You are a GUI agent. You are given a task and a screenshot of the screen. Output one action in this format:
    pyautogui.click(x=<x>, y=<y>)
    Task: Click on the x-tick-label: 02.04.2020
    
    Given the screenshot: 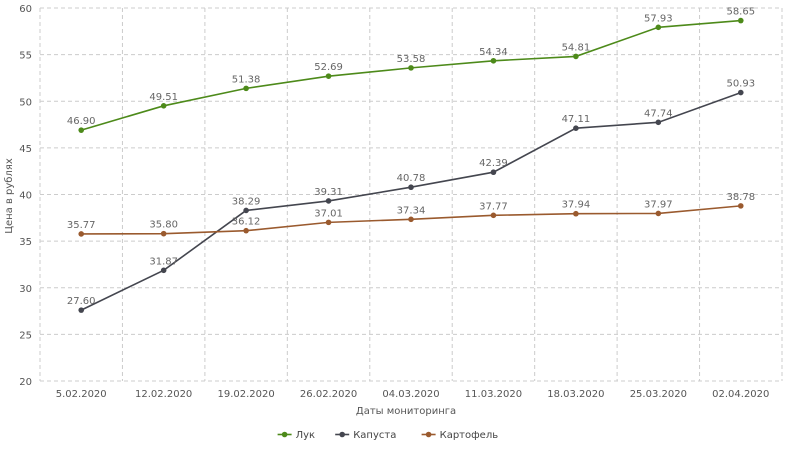 What is the action you would take?
    pyautogui.click(x=740, y=394)
    